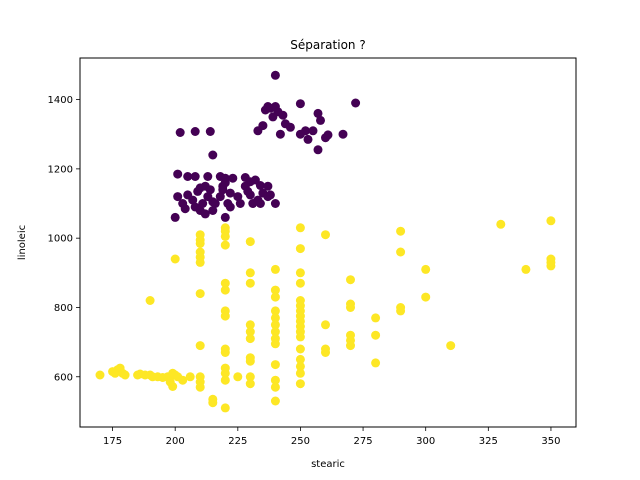  Describe the element at coordinates (63, 377) in the screenshot. I see `y-tick-label: 600` at that location.